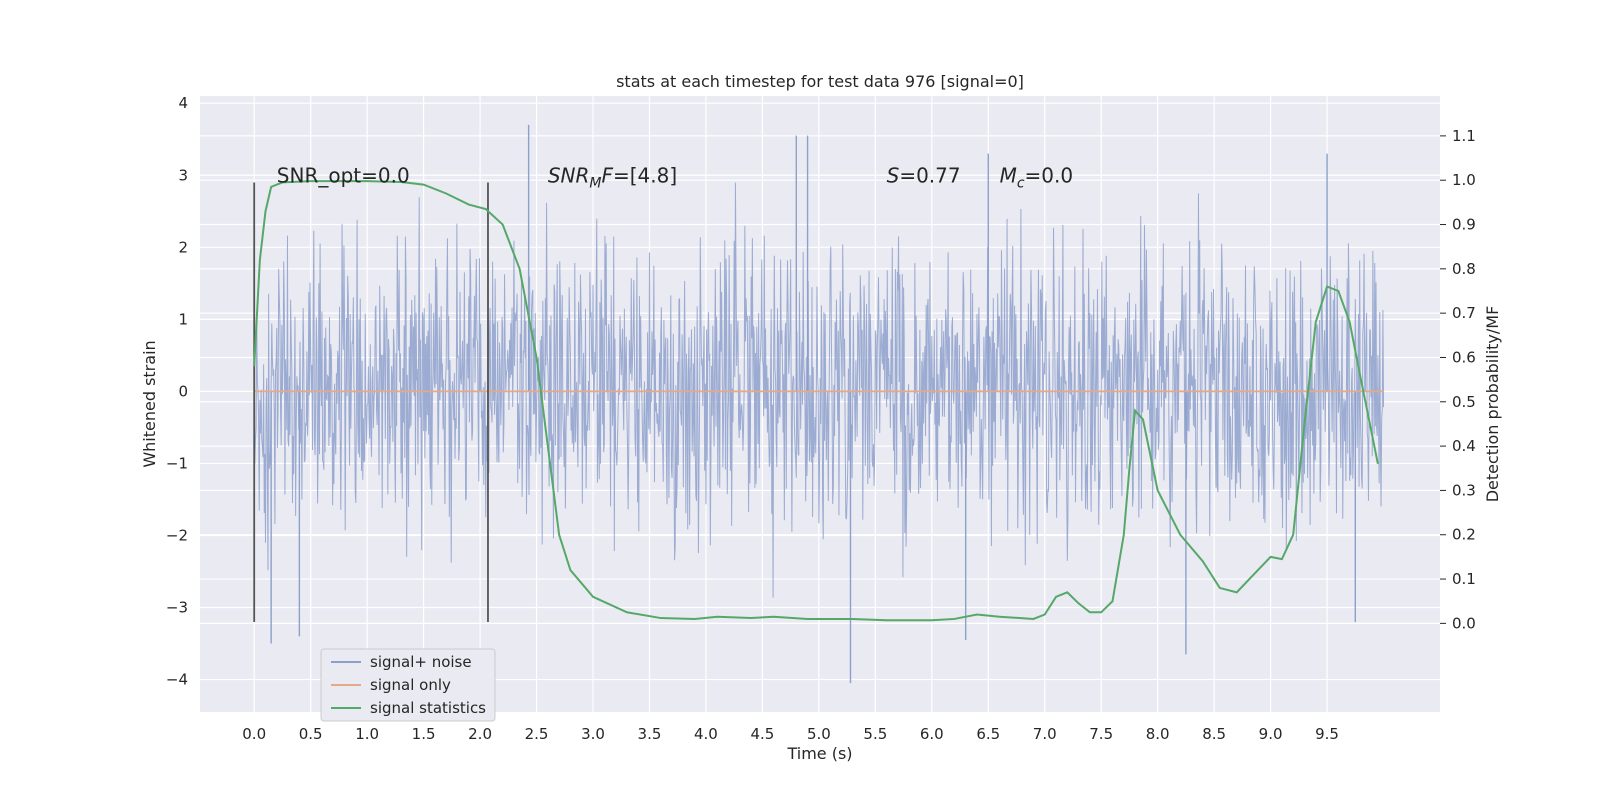 The width and height of the screenshot is (1600, 804). Describe the element at coordinates (183, 103) in the screenshot. I see `y-tick-label: 4` at that location.